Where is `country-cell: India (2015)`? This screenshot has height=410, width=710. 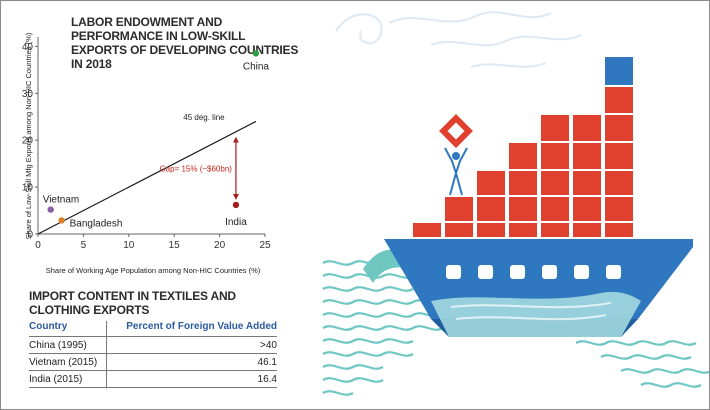 country-cell: India (2015) is located at coordinates (68, 379).